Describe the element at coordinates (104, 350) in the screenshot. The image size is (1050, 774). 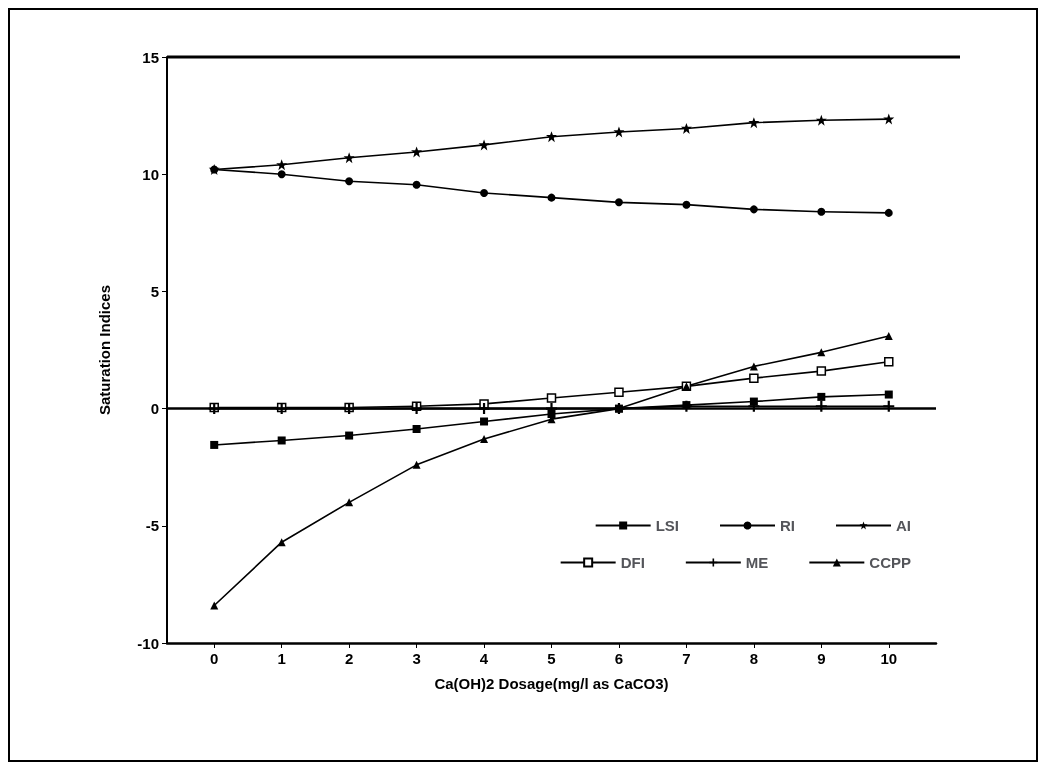
I see `y-axis-title: Saturation Indices` at that location.